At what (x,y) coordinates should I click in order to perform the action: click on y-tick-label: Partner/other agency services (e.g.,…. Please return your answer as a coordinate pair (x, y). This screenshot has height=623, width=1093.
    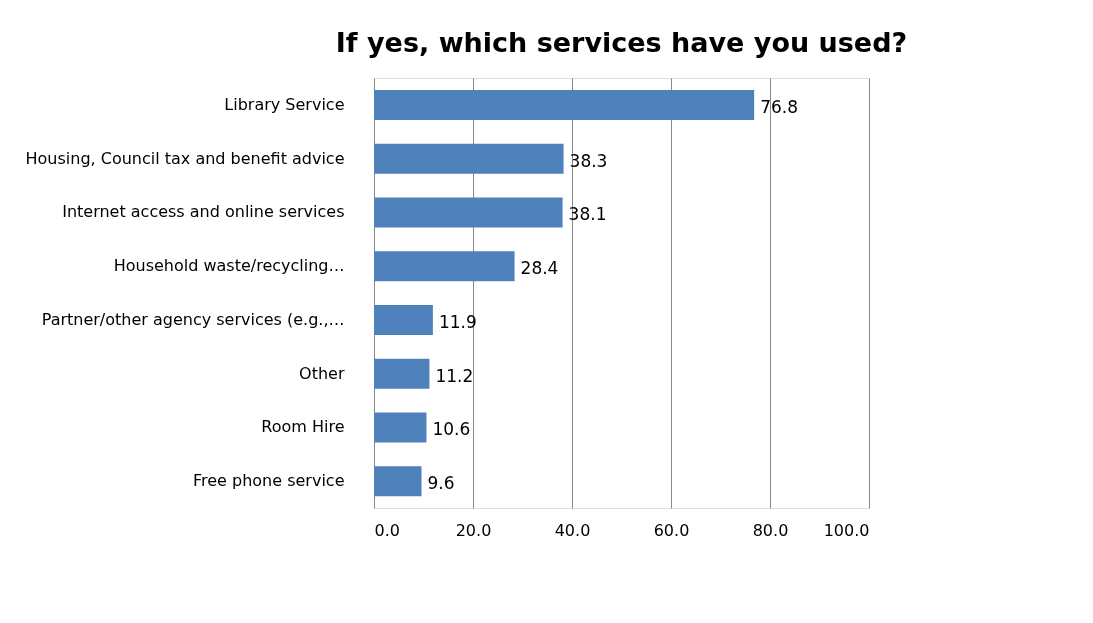
    Looking at the image, I should click on (193, 319).